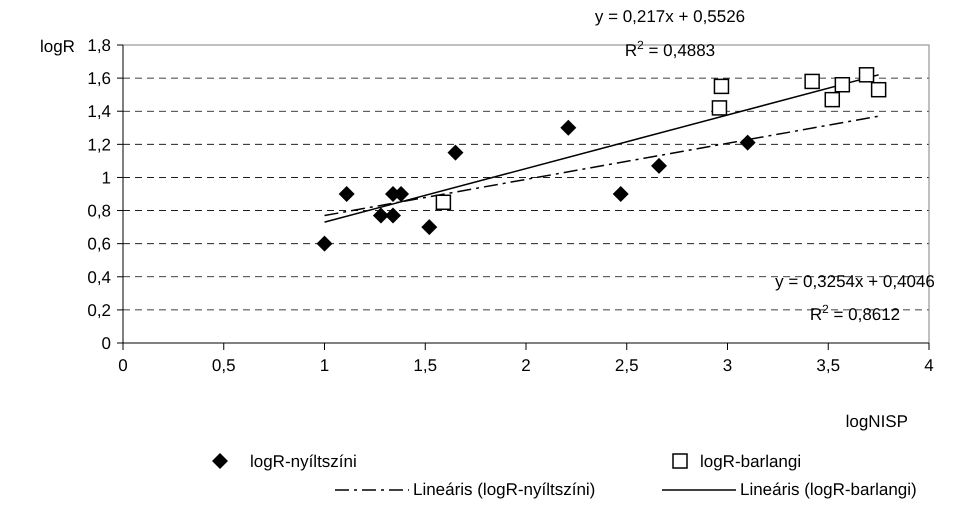  What do you see at coordinates (751, 461) in the screenshot?
I see `legend-label: logR-barlangi` at bounding box center [751, 461].